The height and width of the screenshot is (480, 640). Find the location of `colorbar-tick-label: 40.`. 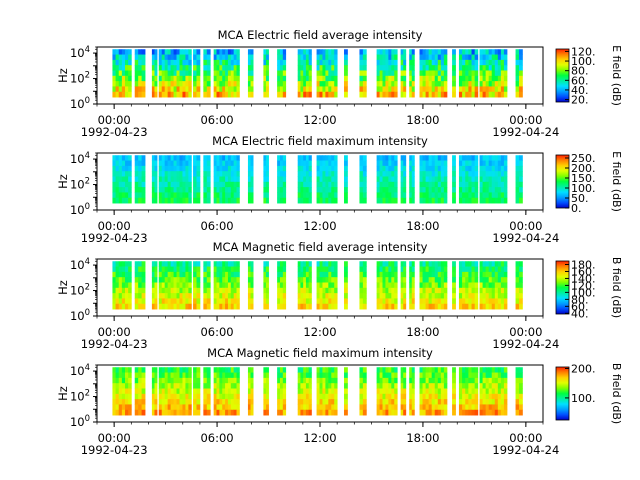

colorbar-tick-label: 40. is located at coordinates (580, 313).